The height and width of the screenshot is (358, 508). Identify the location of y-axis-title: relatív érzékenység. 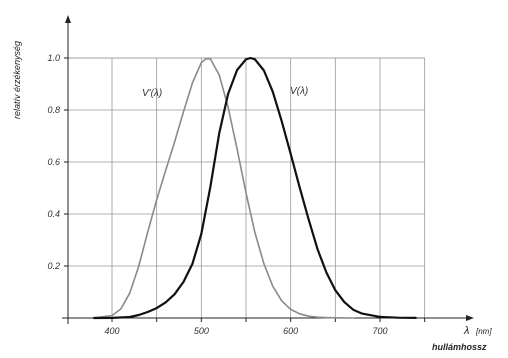
(17, 80).